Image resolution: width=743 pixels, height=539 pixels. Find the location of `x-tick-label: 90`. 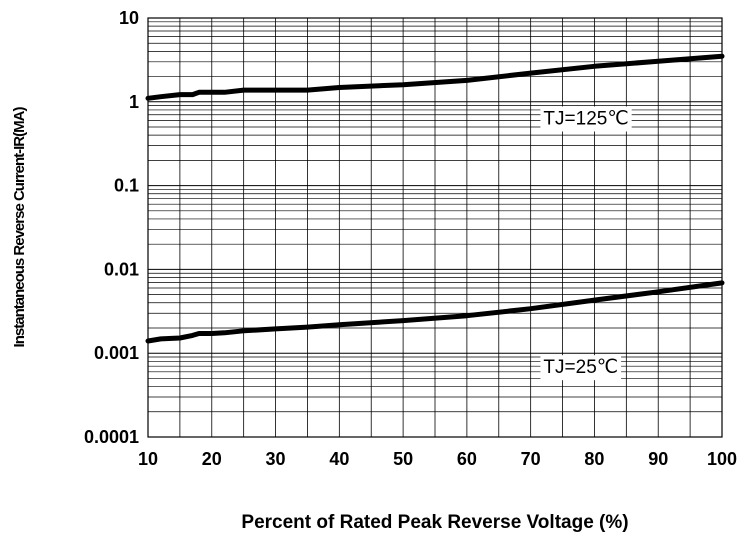

x-tick-label: 90 is located at coordinates (658, 459).